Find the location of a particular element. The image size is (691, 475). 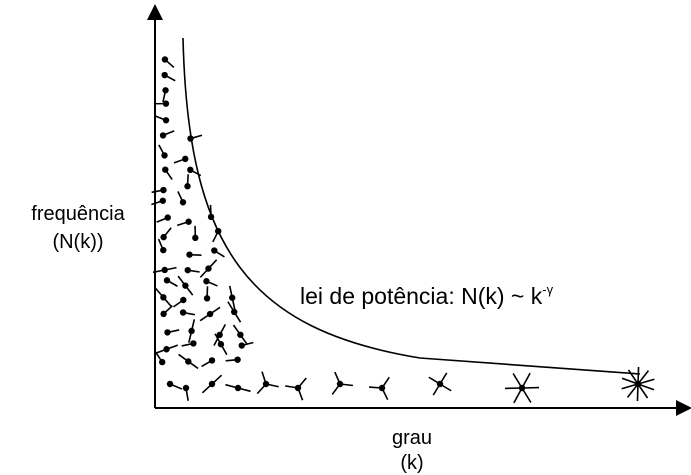

y-label: (N(k)) is located at coordinates (77, 242).